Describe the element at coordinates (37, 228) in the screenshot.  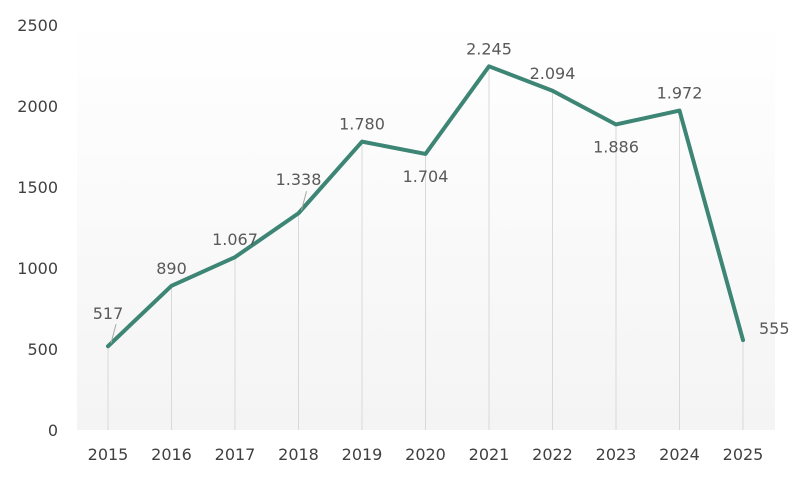
I see `y-axis: 0 500 1000 1500 2000 2500` at that location.